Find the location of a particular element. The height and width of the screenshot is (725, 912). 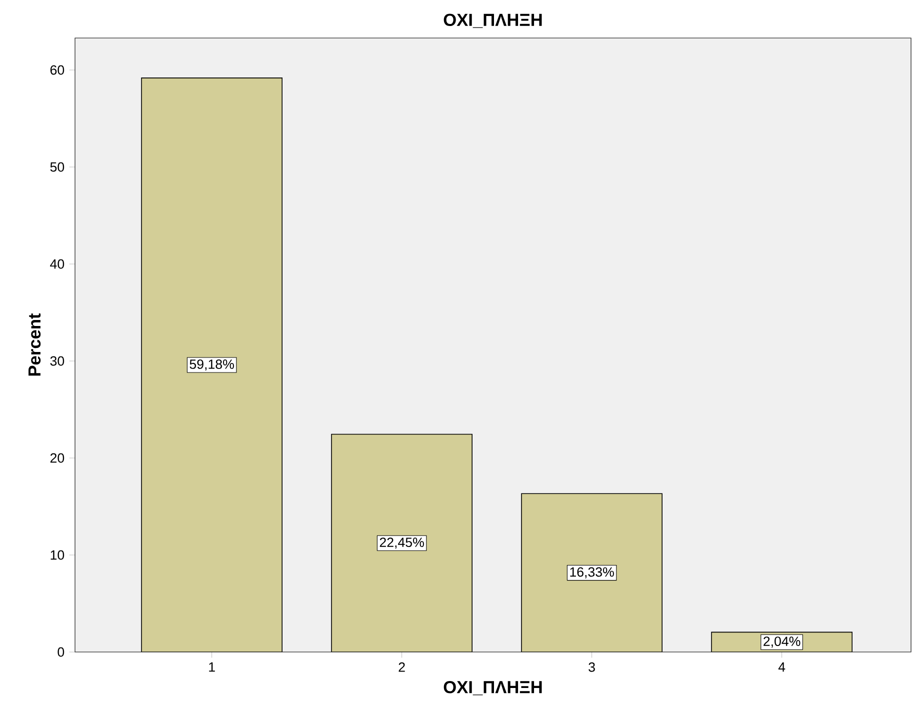

x-axis-title: ΟΧΙ_ΠΛΗΞΗ is located at coordinates (493, 688).